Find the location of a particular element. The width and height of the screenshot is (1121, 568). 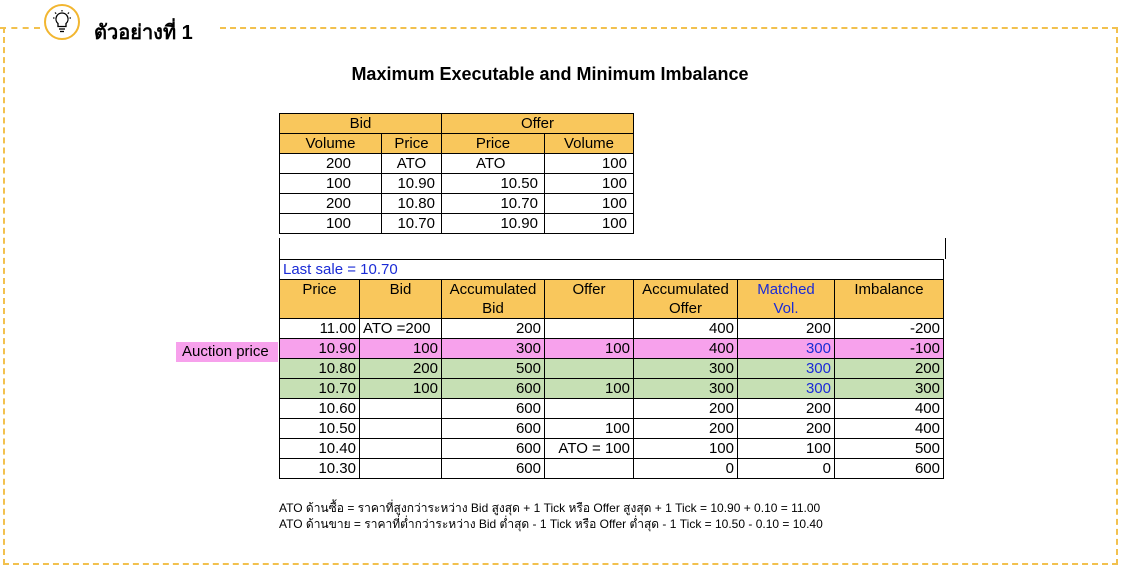

table-row: 200 10.80 10.70 100 is located at coordinates (456, 203).